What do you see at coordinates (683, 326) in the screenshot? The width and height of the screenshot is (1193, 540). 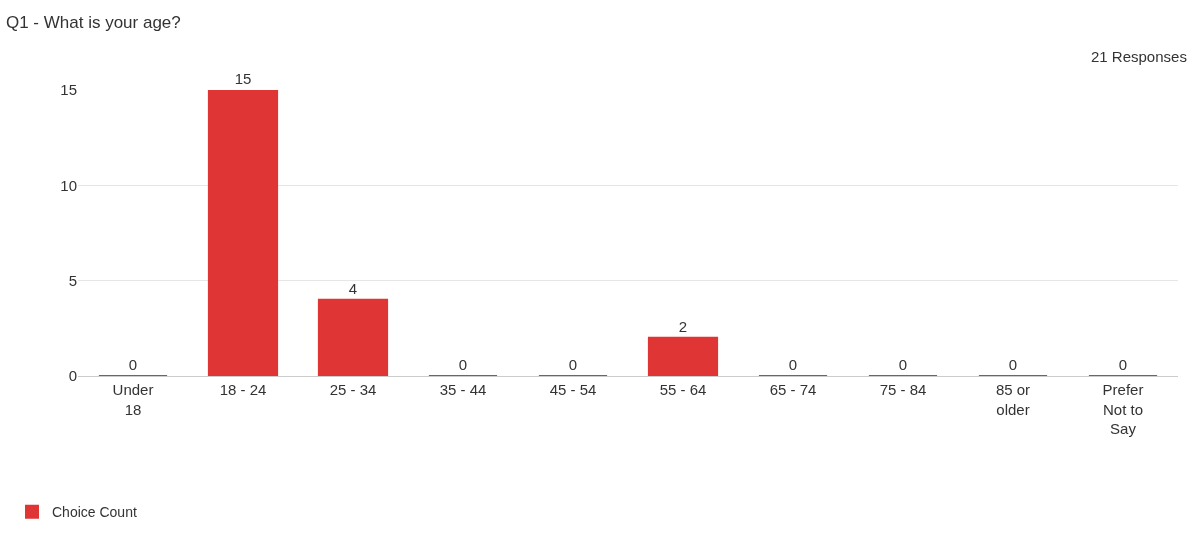 I see `data-label: 2` at bounding box center [683, 326].